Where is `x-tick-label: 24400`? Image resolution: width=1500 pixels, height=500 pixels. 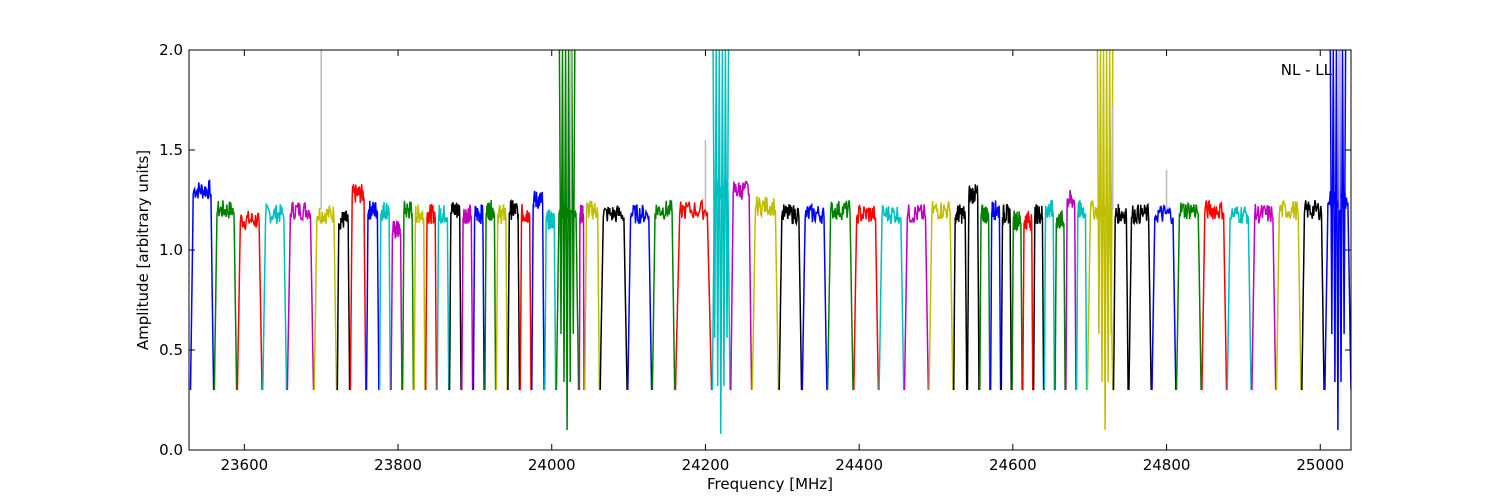 x-tick-label: 24400 is located at coordinates (859, 465).